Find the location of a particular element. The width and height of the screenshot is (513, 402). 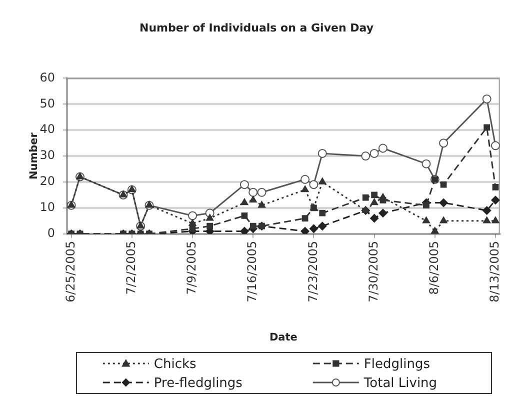

x-tick-label: 7/30/2005 is located at coordinates (373, 271).